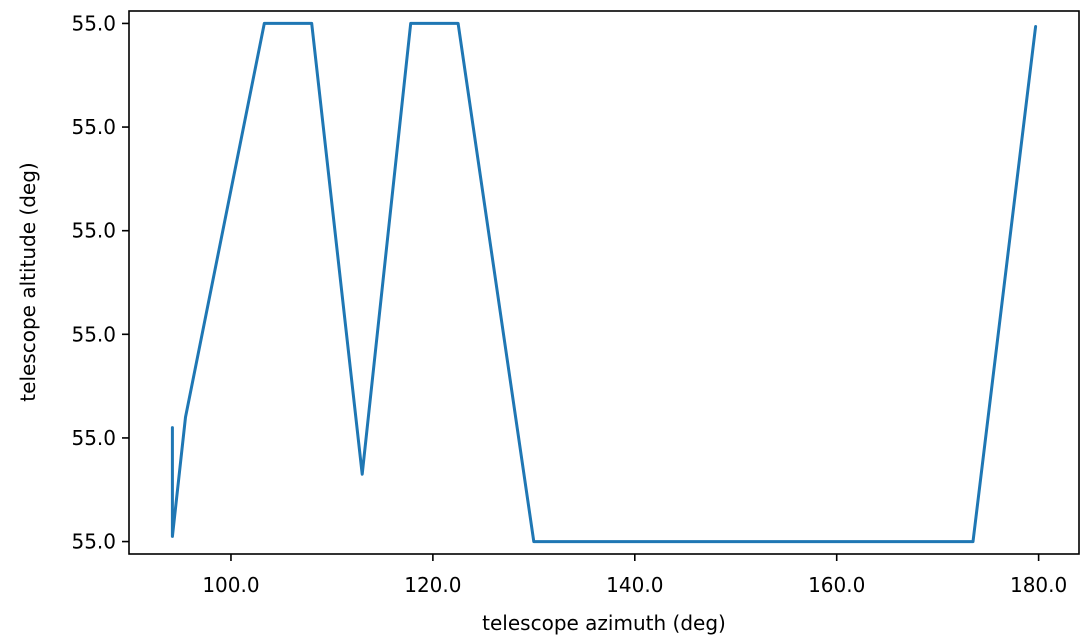 The height and width of the screenshot is (638, 1083). I want to click on x-tick-label: 180.0, so click(1038, 585).